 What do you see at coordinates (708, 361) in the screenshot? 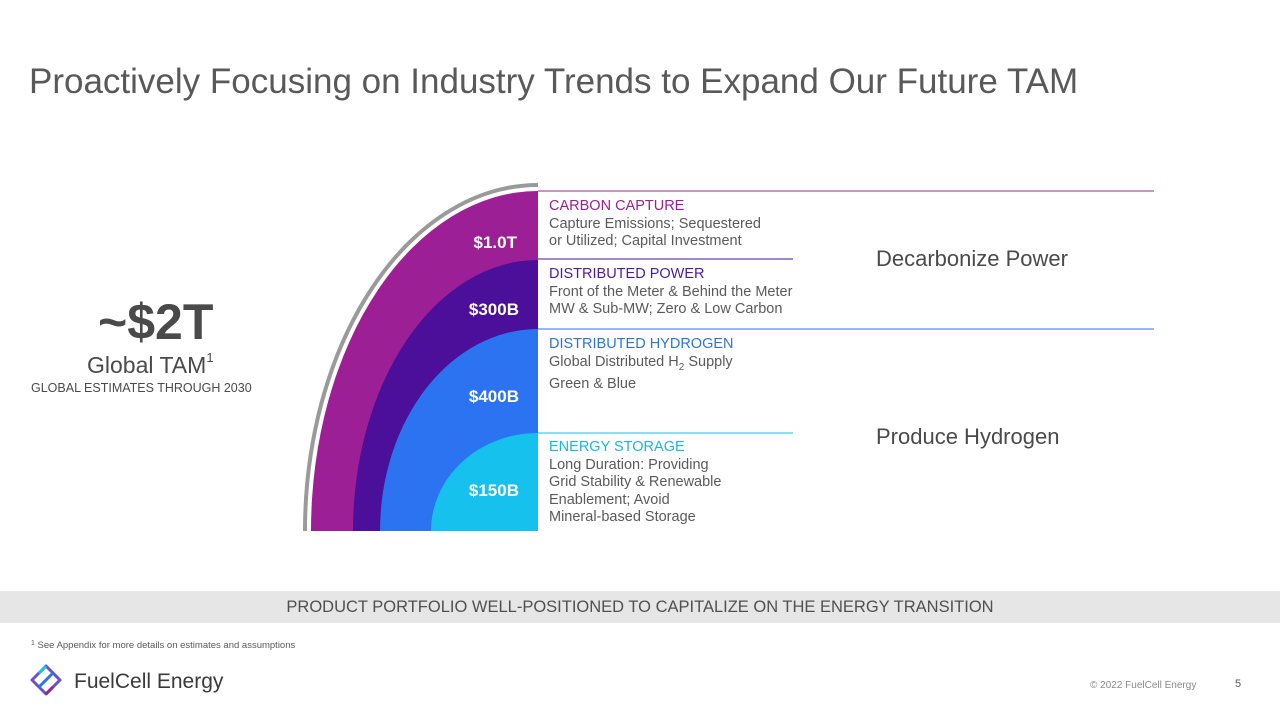
I see `h2-suffix: Supply` at bounding box center [708, 361].